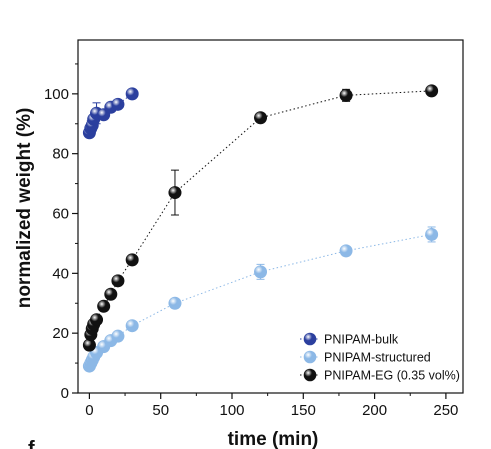 The image size is (491, 449). What do you see at coordinates (31, 443) in the screenshot?
I see `panel-letter: f` at bounding box center [31, 443].